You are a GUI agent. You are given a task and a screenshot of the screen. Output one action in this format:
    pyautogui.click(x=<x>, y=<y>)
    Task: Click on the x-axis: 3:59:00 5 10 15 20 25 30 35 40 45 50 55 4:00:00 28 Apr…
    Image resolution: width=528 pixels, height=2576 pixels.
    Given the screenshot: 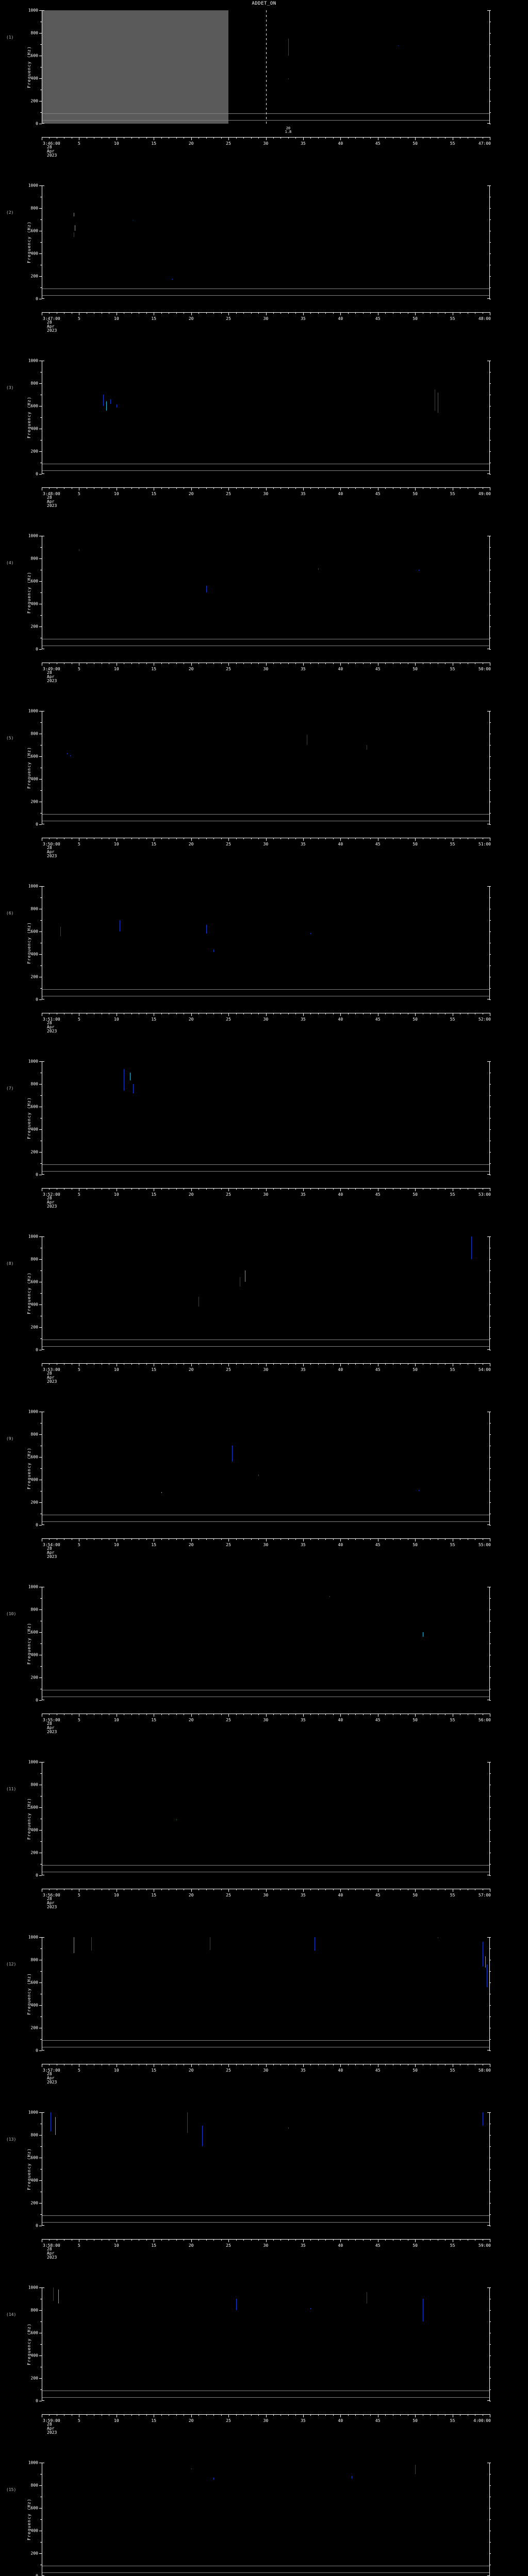 What is the action you would take?
    pyautogui.click(x=264, y=2424)
    